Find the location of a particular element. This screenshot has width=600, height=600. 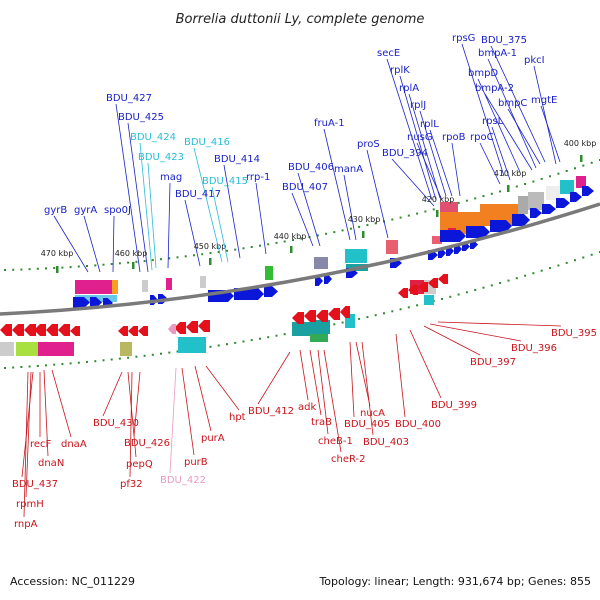

forward-gene-label-bdu-414: BDU_414 is located at coordinates (237, 159).